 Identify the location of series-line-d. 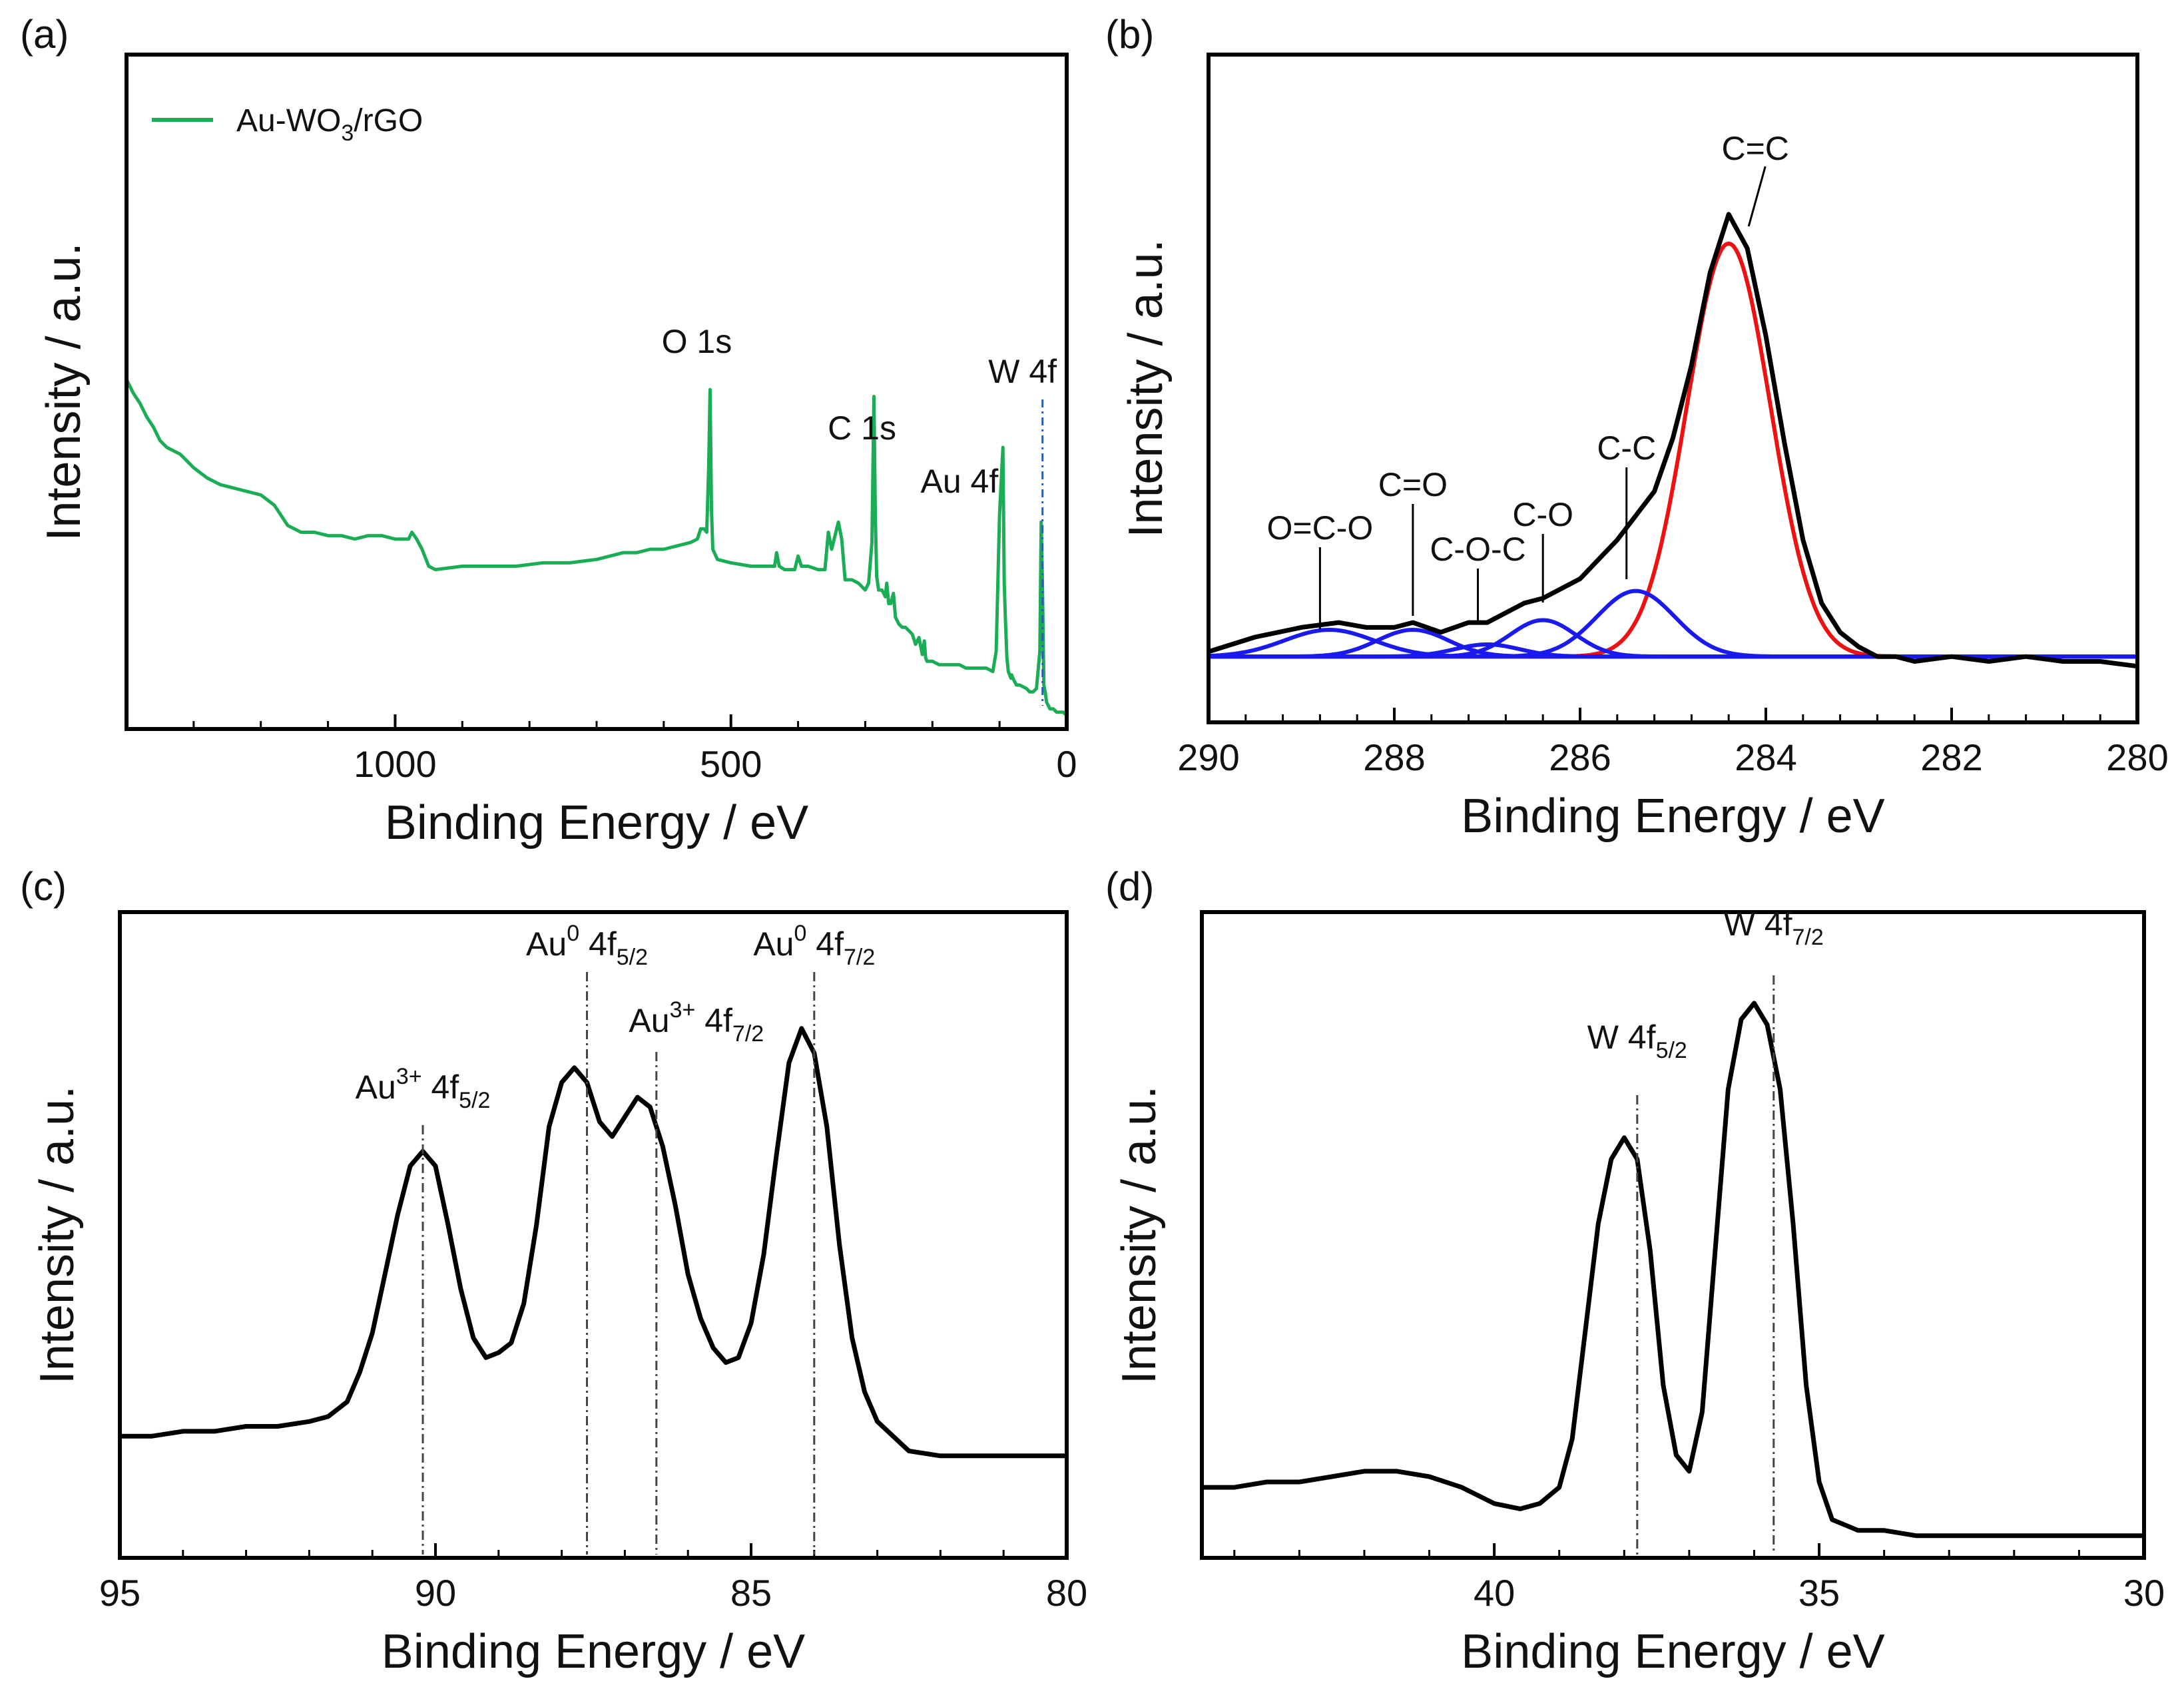
(1673, 1270).